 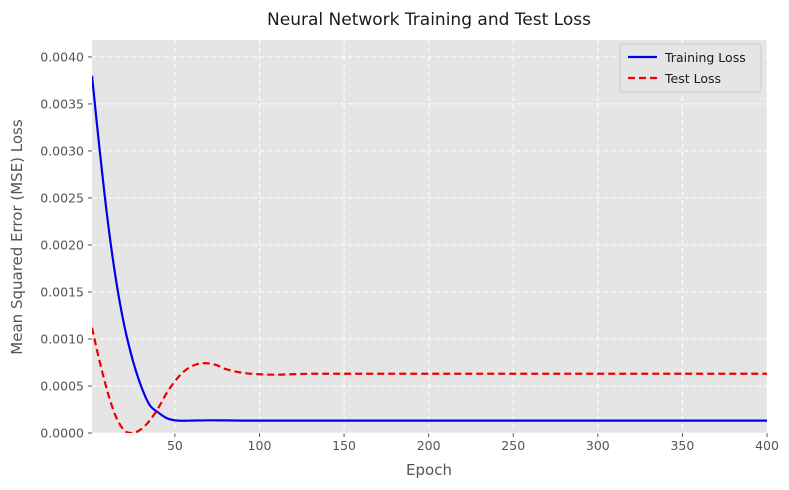 I want to click on y-axis-label: Mean Squared Error (MSE) Loss, so click(x=17, y=237).